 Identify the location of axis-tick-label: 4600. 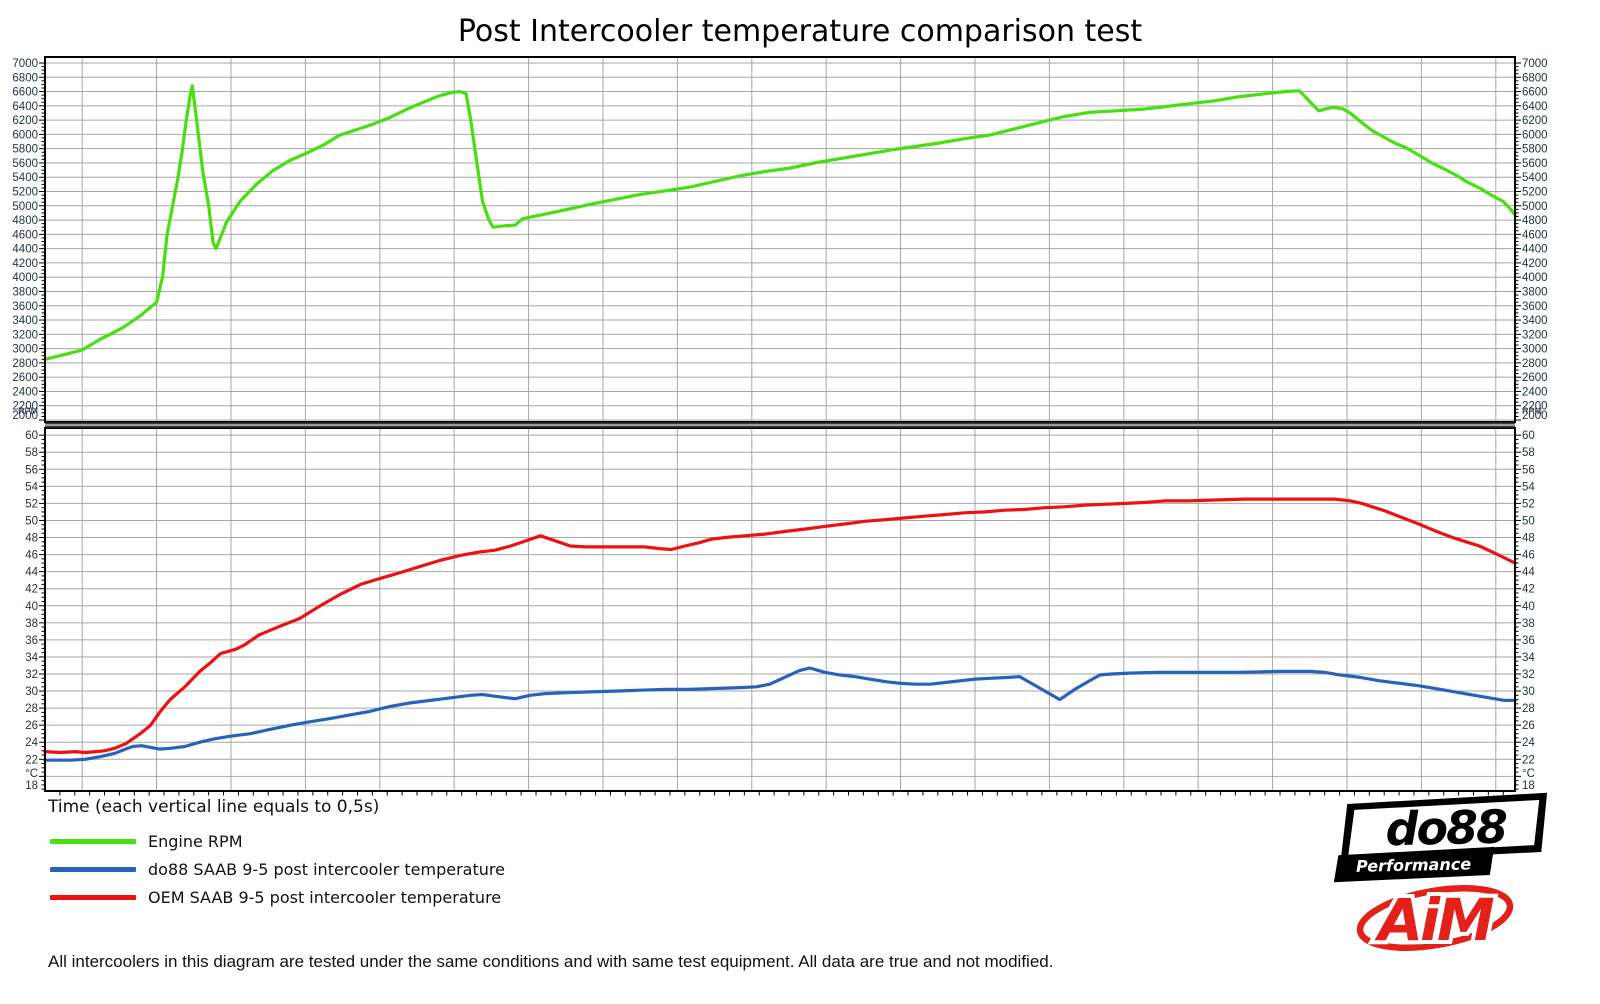
(25, 235).